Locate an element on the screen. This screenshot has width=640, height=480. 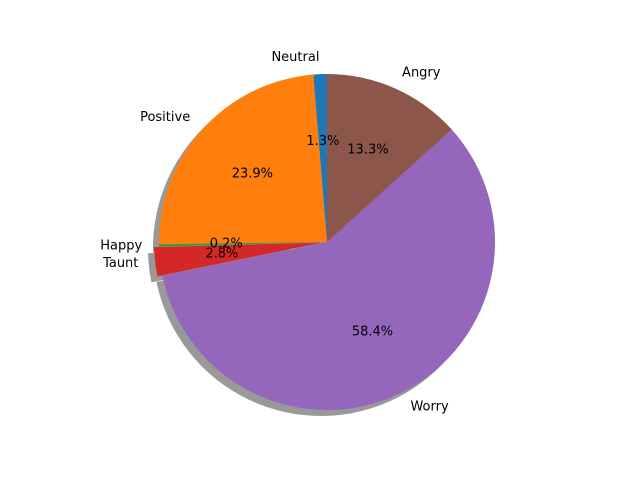
slice-label-taunt: Taunt is located at coordinates (120, 263).